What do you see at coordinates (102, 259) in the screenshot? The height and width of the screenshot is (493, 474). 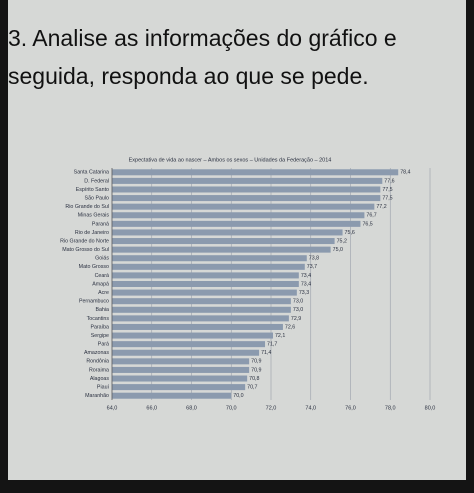 I see `y-tick-label: Goiás` at bounding box center [102, 259].